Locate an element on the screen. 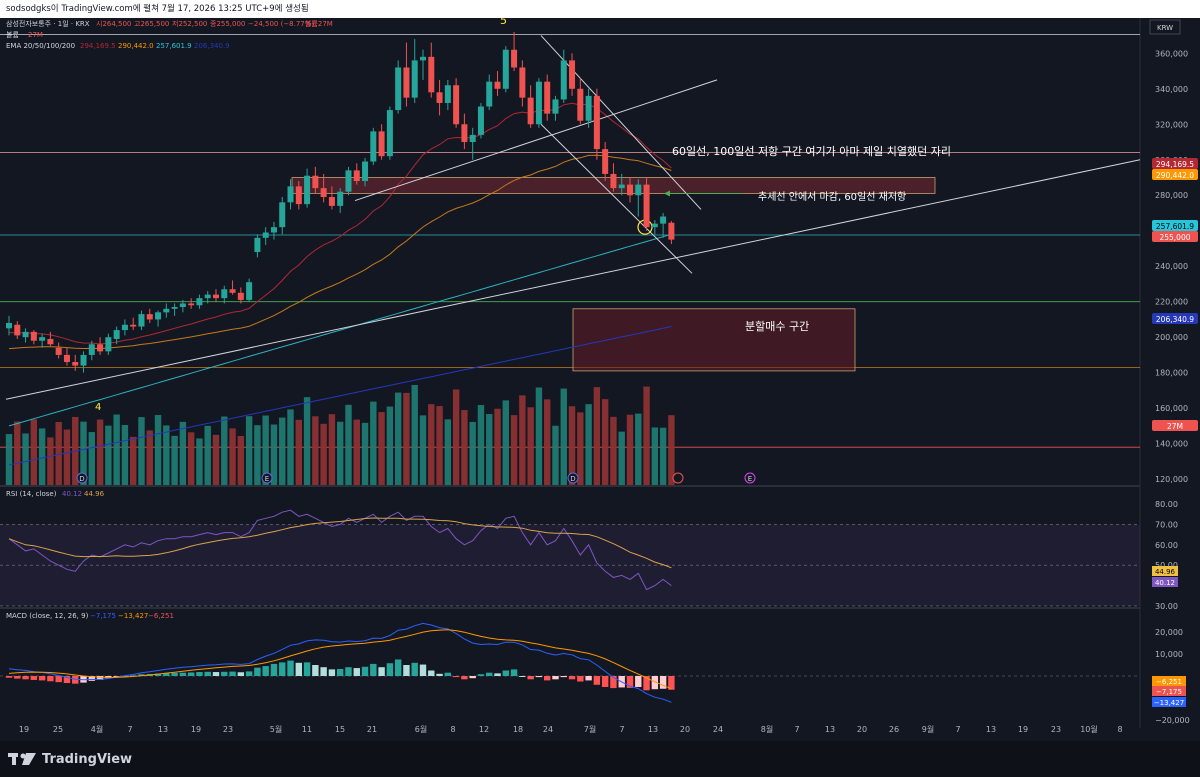 The height and width of the screenshot is (777, 1200). rsi-tick-label: 30.00 is located at coordinates (1166, 606).